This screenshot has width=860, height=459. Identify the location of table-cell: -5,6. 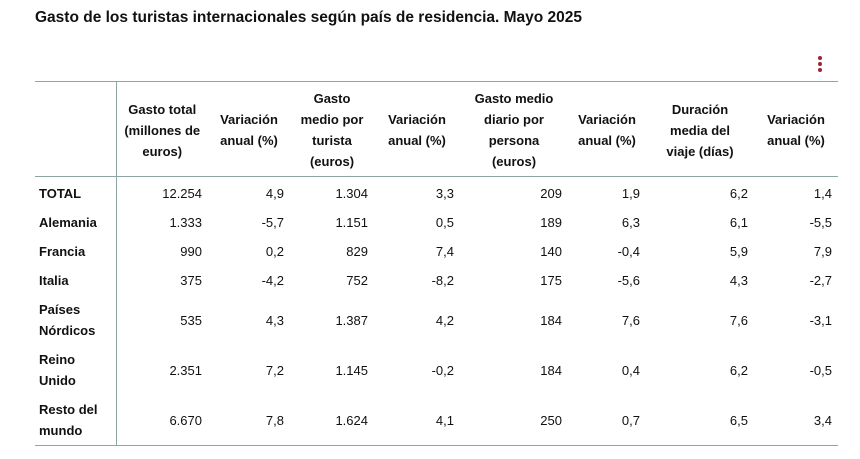
(628, 280).